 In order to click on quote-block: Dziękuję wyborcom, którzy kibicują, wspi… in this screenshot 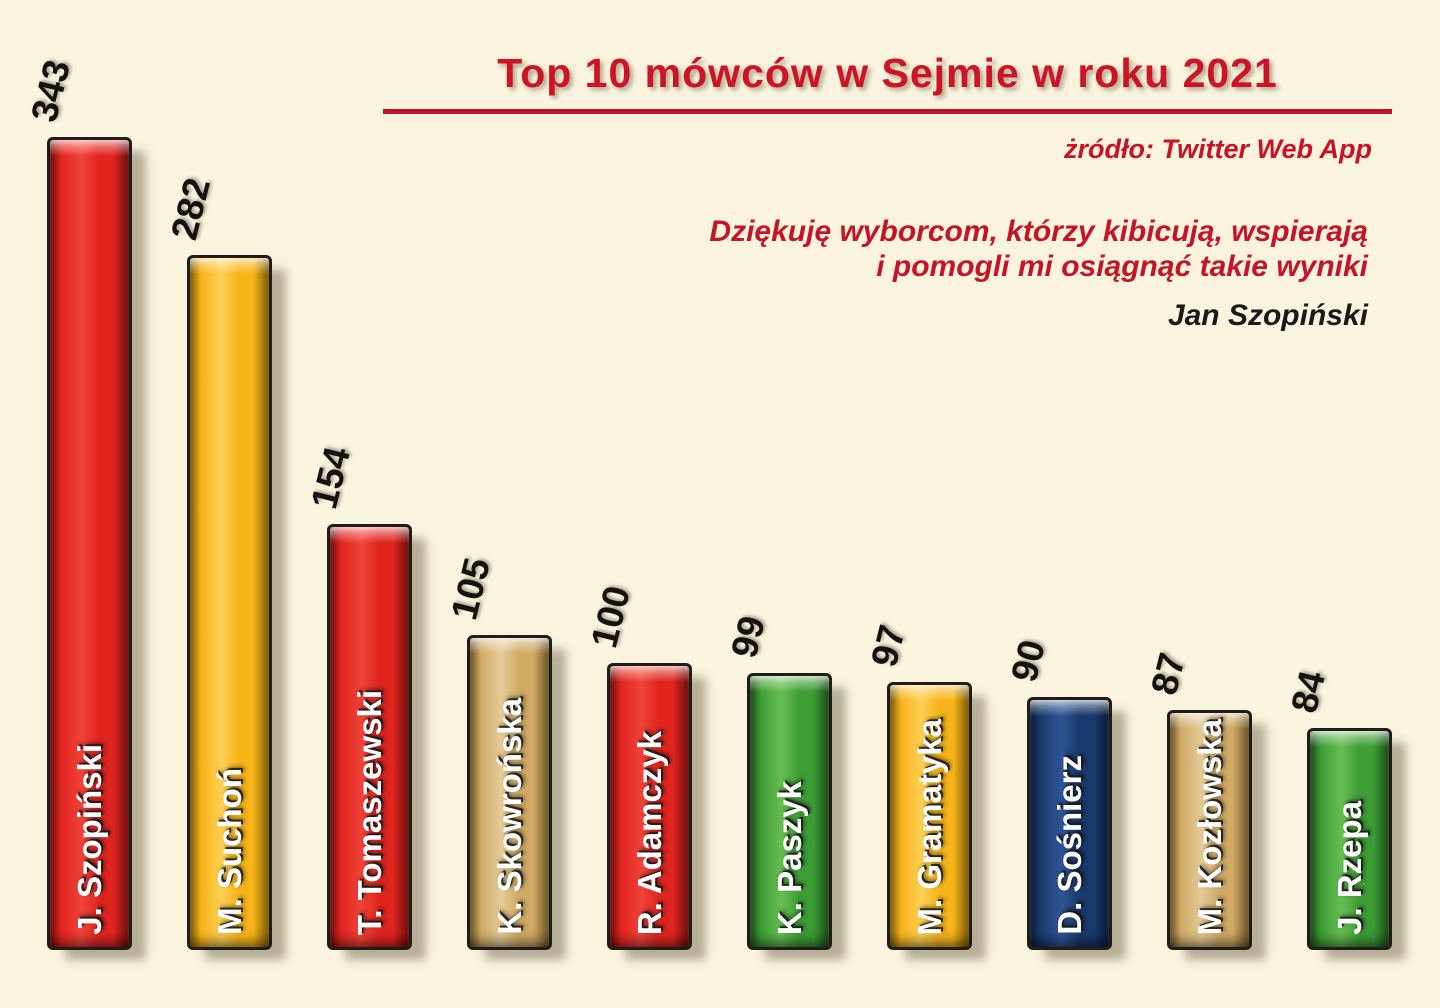, I will do `click(1038, 273)`.